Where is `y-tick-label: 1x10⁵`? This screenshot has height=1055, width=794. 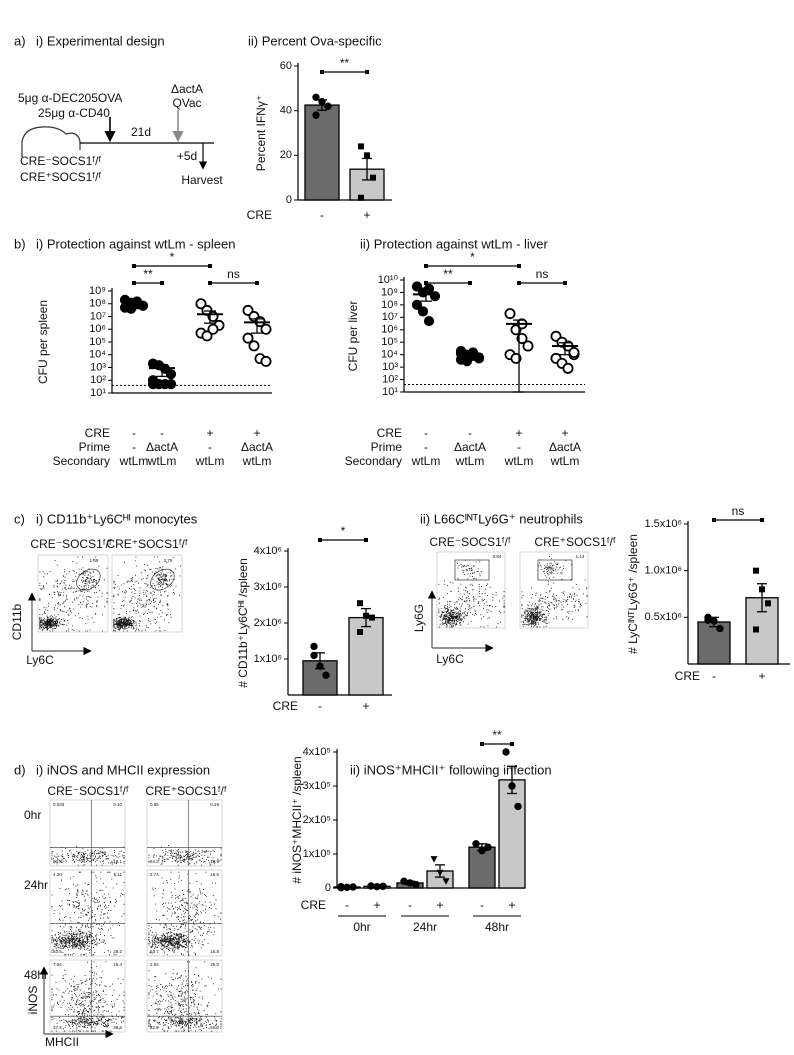 y-tick-label: 1x10⁵ is located at coordinates (317, 854).